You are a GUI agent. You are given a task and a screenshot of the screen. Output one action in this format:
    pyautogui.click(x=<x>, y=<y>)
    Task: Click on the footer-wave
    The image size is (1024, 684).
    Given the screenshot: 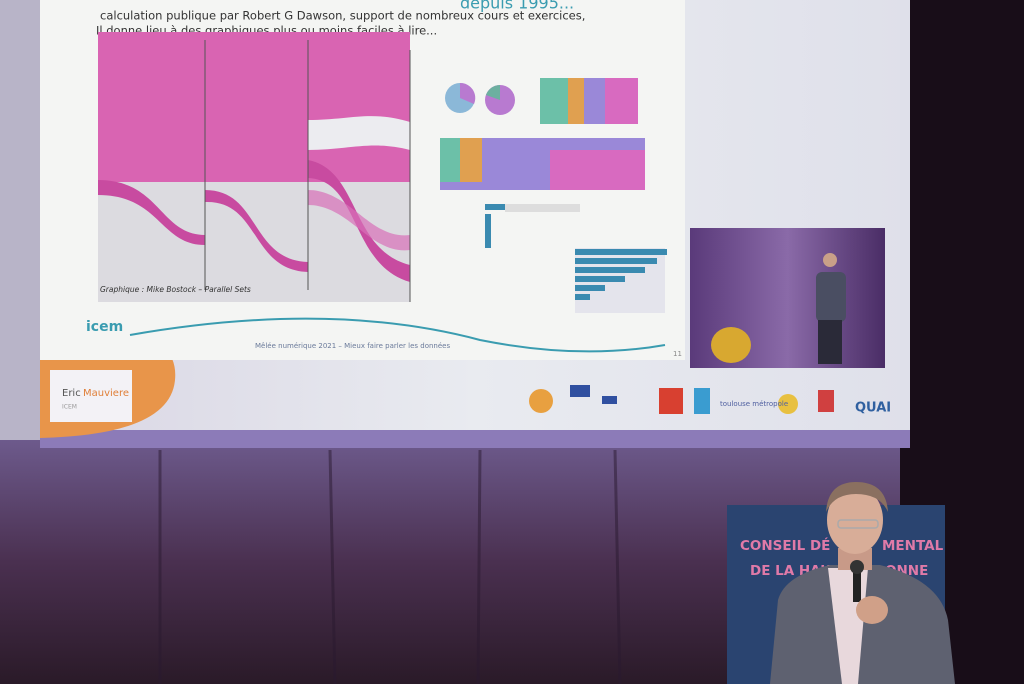 What is the action you would take?
    pyautogui.click(x=397, y=335)
    